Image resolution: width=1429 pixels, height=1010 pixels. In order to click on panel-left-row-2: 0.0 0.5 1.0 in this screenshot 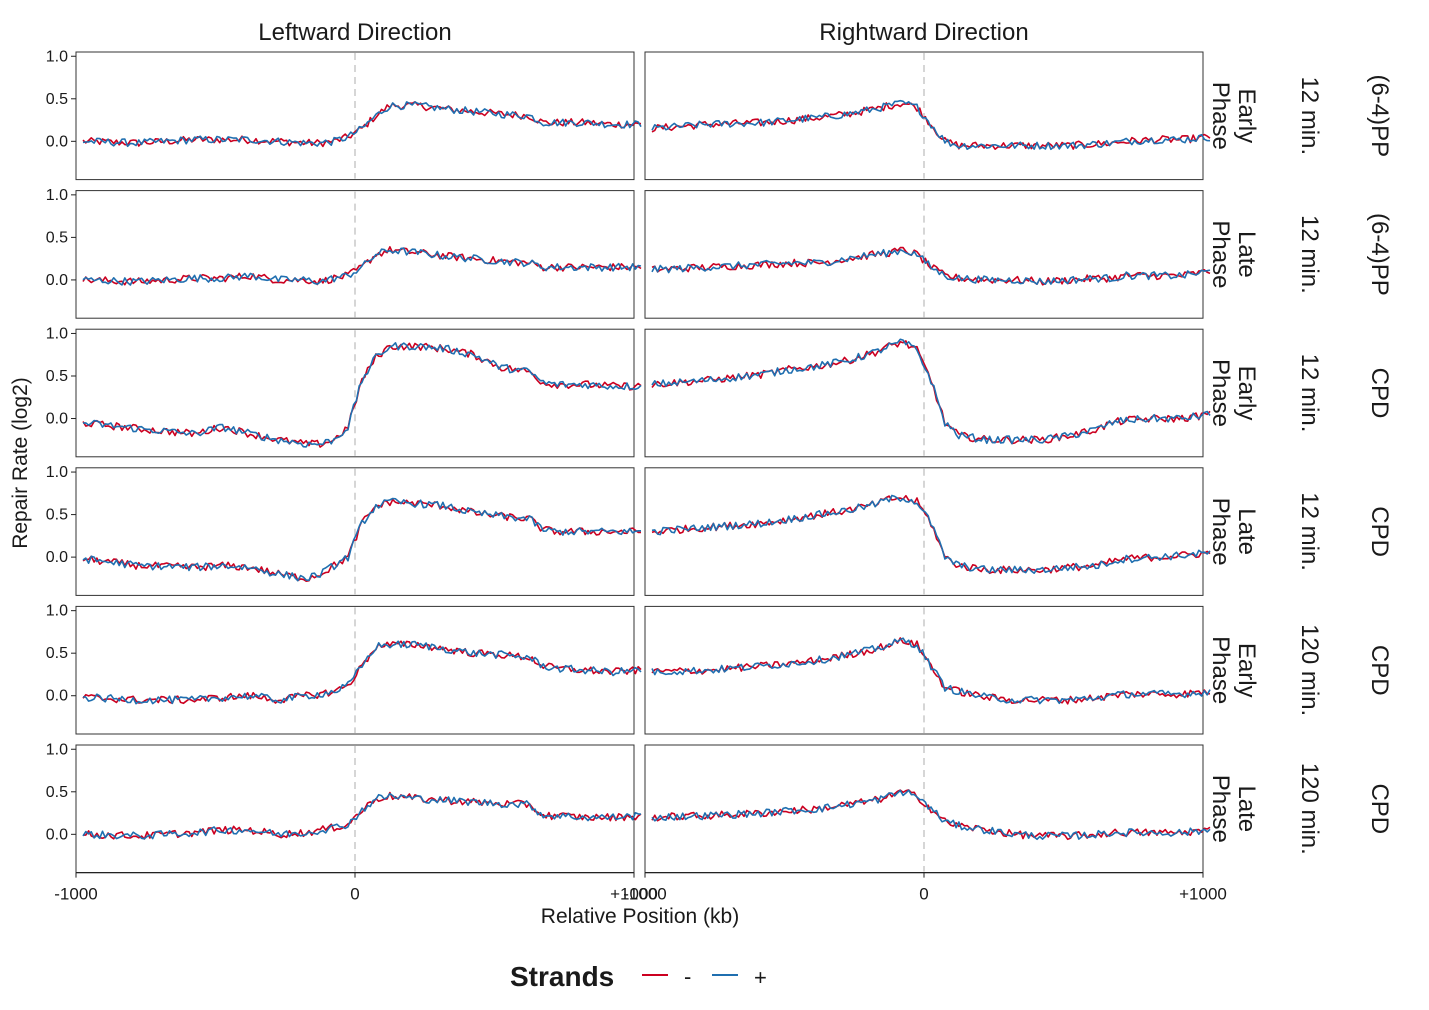, I will do `click(344, 253)`.